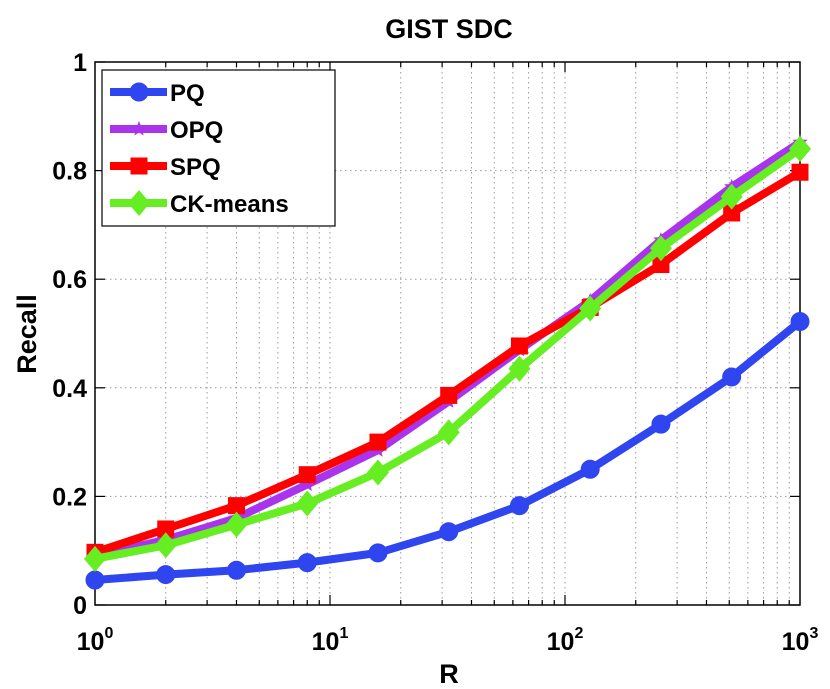 This screenshot has width=830, height=689. Describe the element at coordinates (139, 92) in the screenshot. I see `legend-marker-pq` at that location.